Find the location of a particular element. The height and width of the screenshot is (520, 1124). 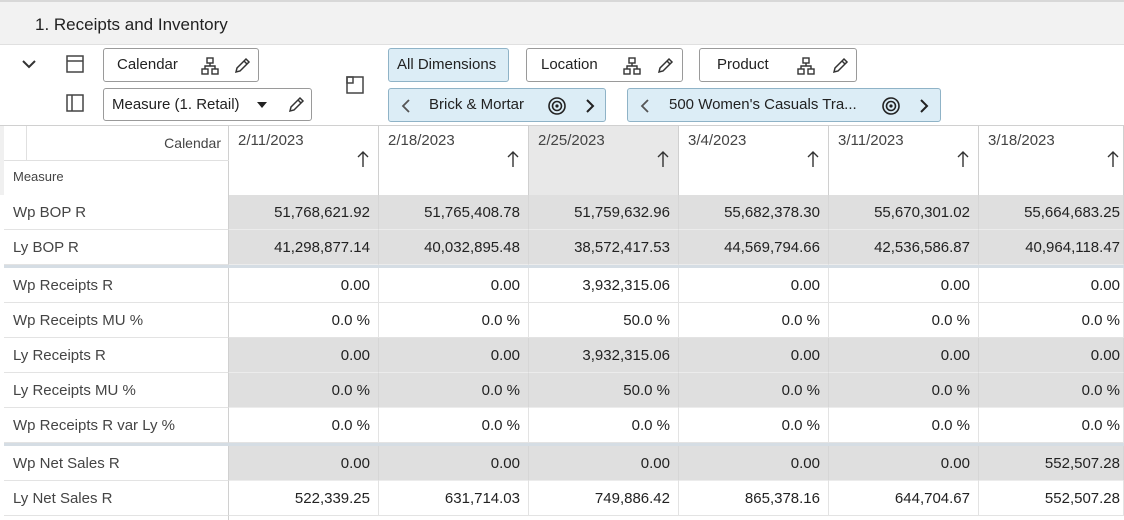

data-cell: 55,670,301.02 is located at coordinates (904, 212).